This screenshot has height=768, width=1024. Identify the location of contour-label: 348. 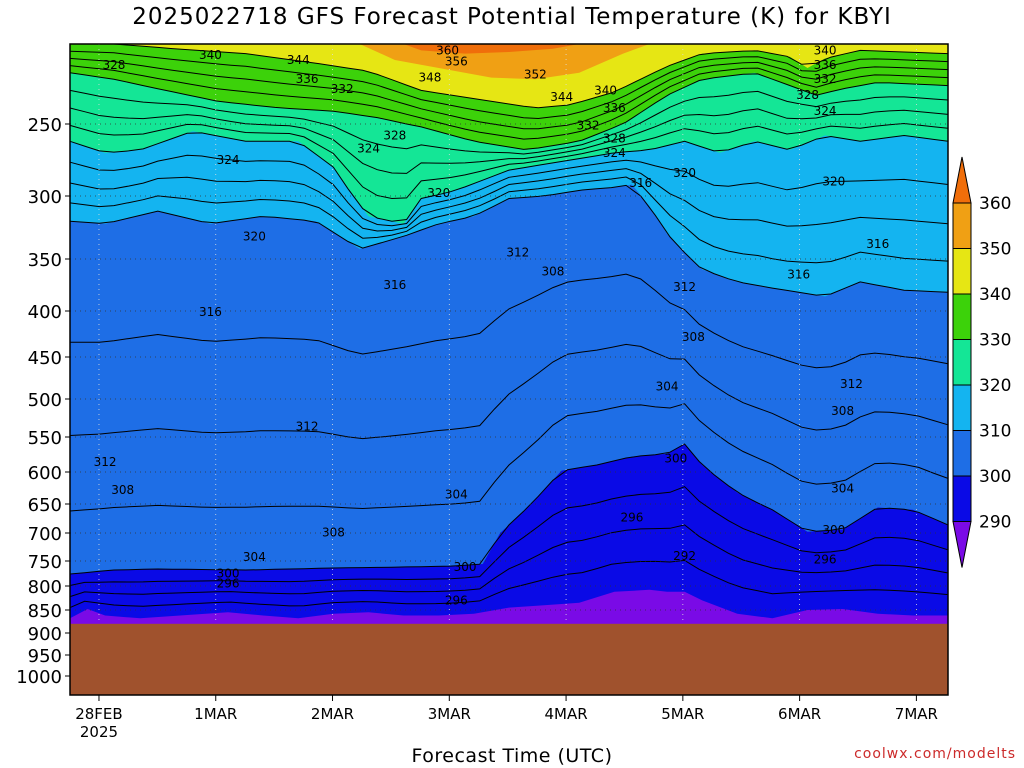
(430, 78).